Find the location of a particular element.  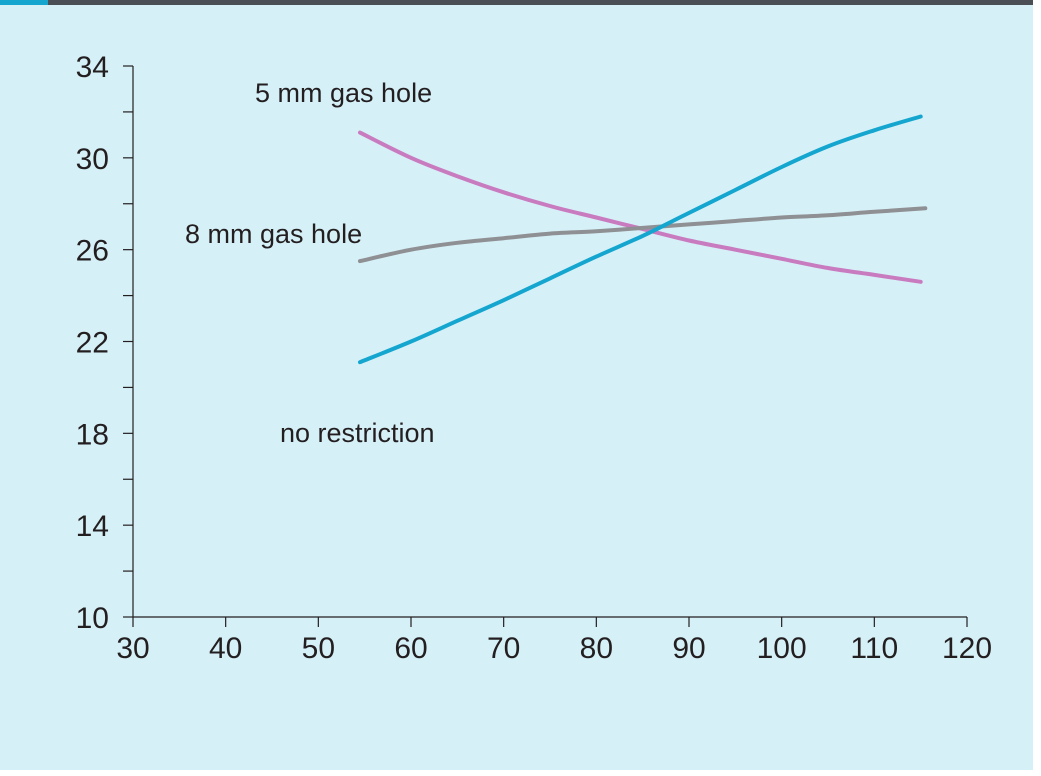

x-tick-label: 40 is located at coordinates (225, 648).